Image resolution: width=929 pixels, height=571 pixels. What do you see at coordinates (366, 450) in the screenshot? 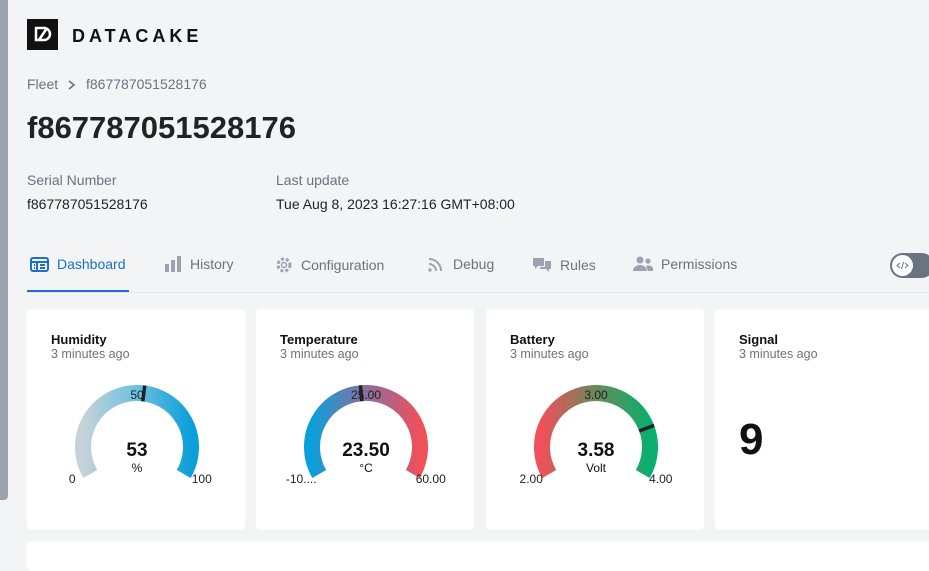
I see `gauge-value: 23.50` at bounding box center [366, 450].